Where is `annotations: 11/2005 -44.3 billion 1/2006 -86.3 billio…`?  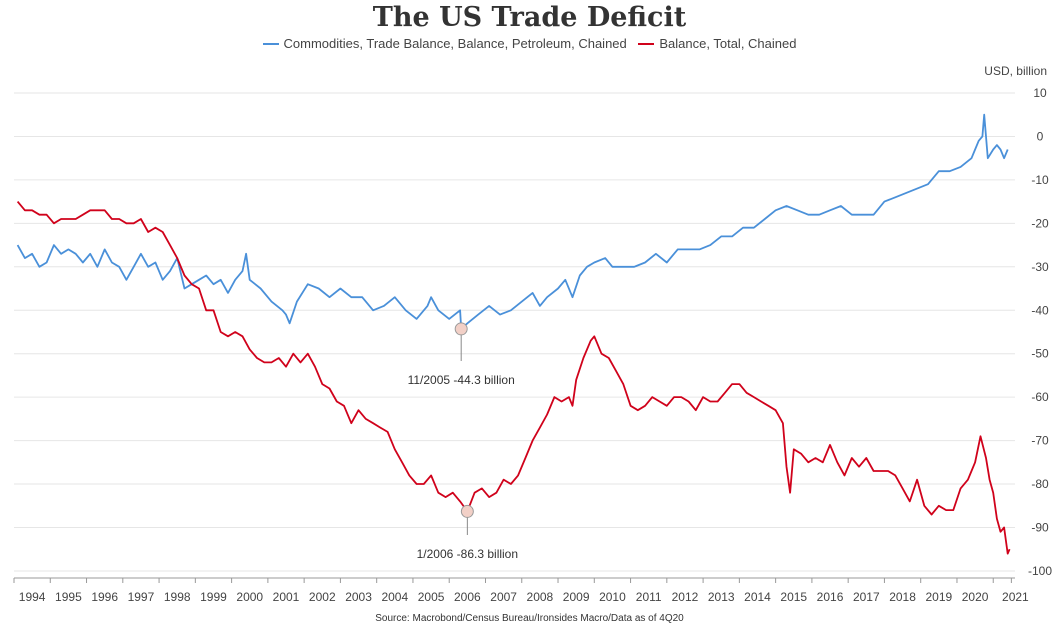 annotations: 11/2005 -44.3 billion 1/2006 -86.3 billio… is located at coordinates (463, 441).